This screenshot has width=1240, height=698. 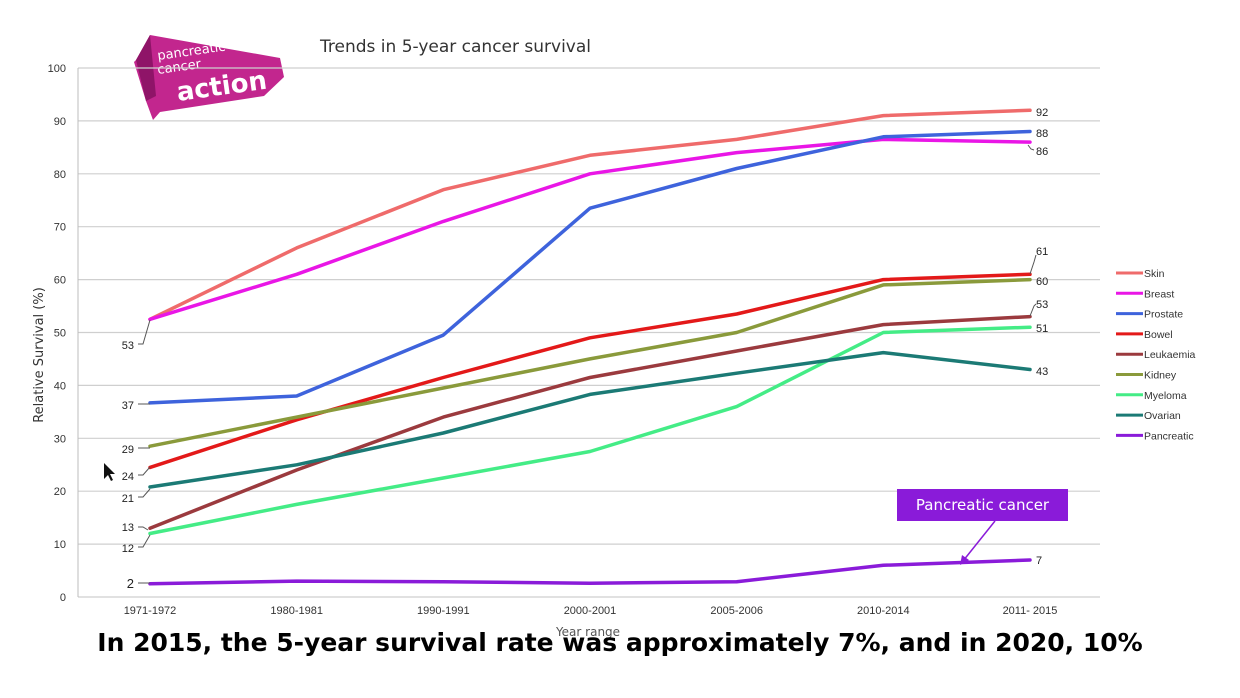 What do you see at coordinates (60, 281) in the screenshot?
I see `y-tick-label: 60` at bounding box center [60, 281].